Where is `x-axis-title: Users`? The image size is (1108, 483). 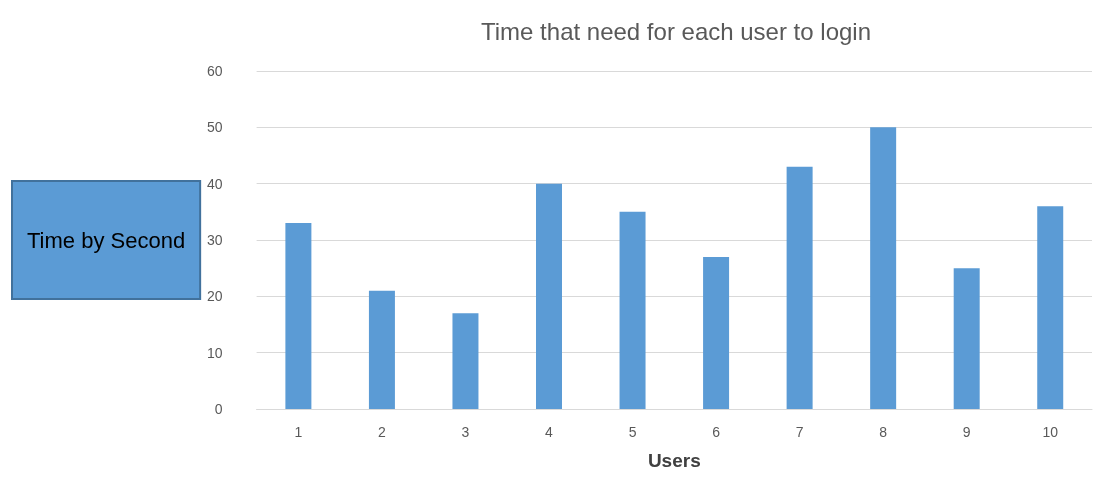
x-axis-title: Users is located at coordinates (674, 460).